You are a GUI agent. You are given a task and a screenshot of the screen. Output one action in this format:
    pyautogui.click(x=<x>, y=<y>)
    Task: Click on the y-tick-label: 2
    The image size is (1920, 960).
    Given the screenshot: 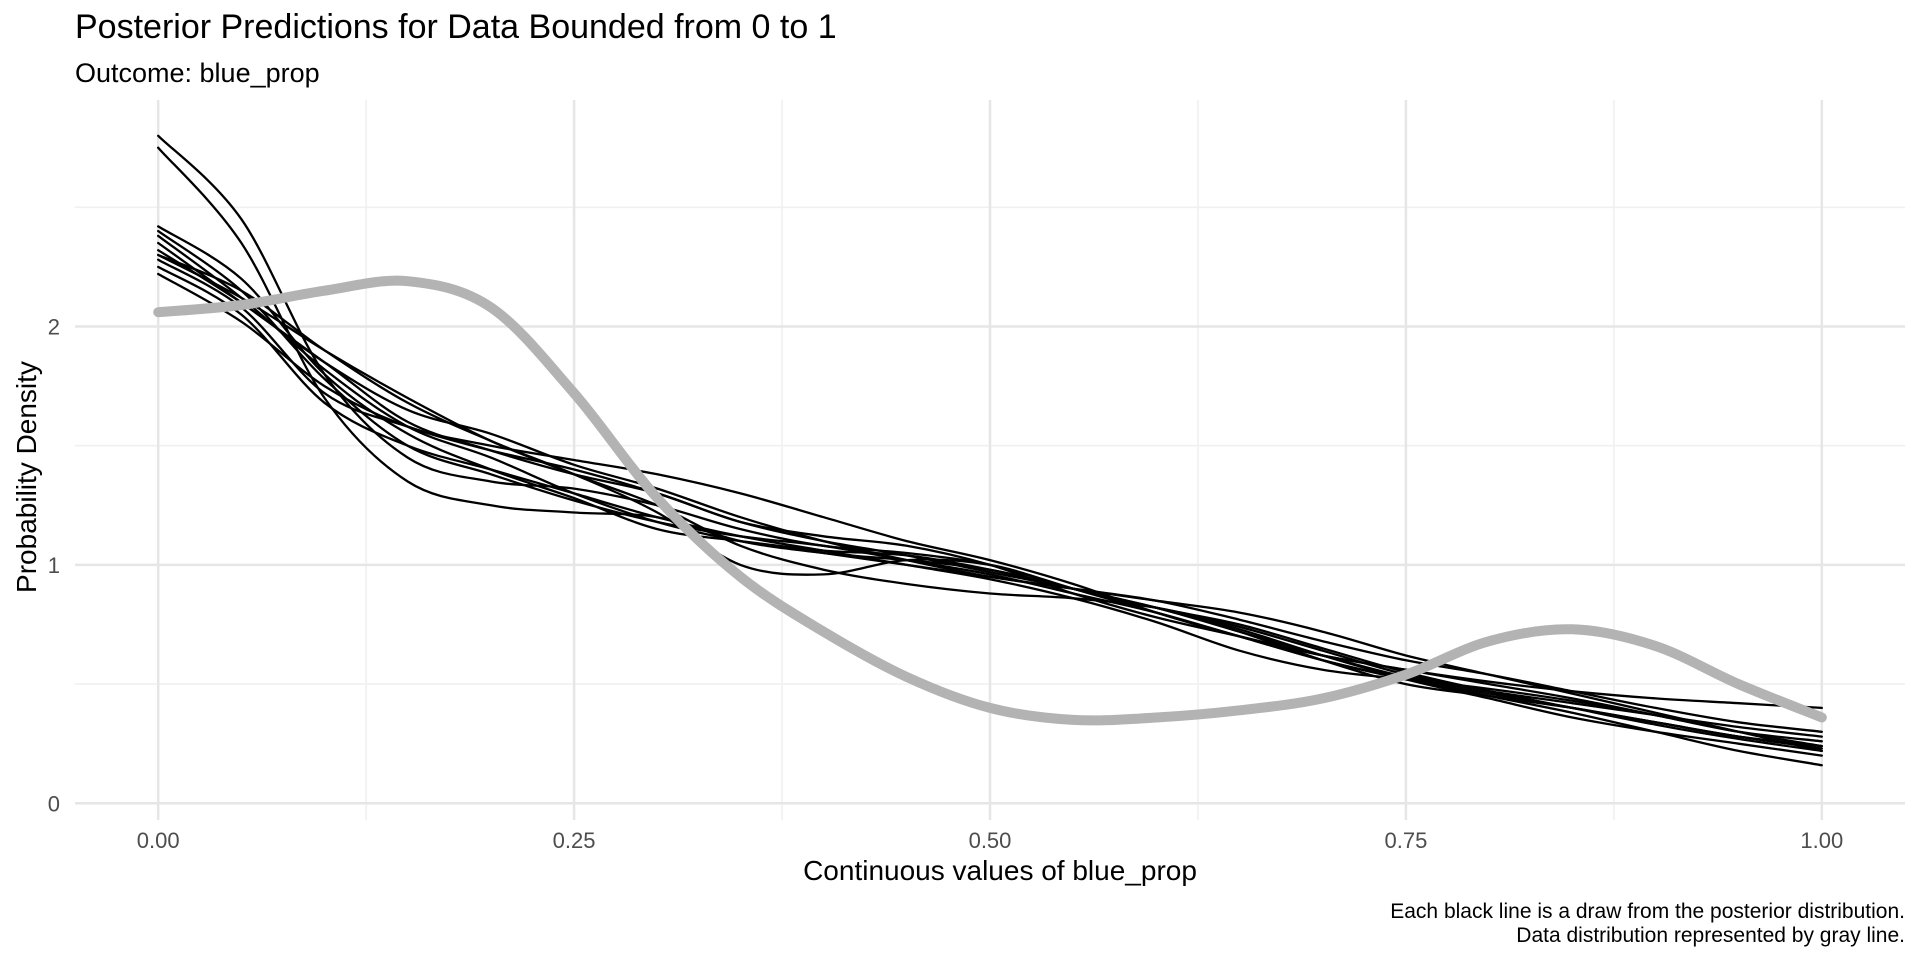 What is the action you would take?
    pyautogui.click(x=54, y=326)
    